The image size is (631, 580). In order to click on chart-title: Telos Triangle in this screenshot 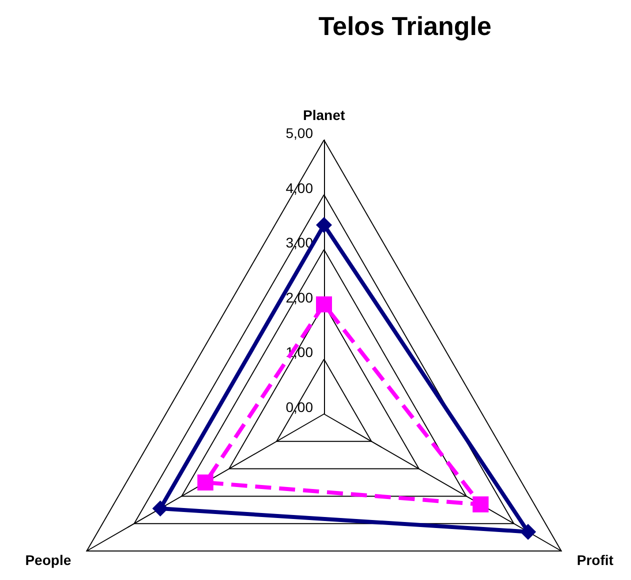, I will do `click(405, 26)`.